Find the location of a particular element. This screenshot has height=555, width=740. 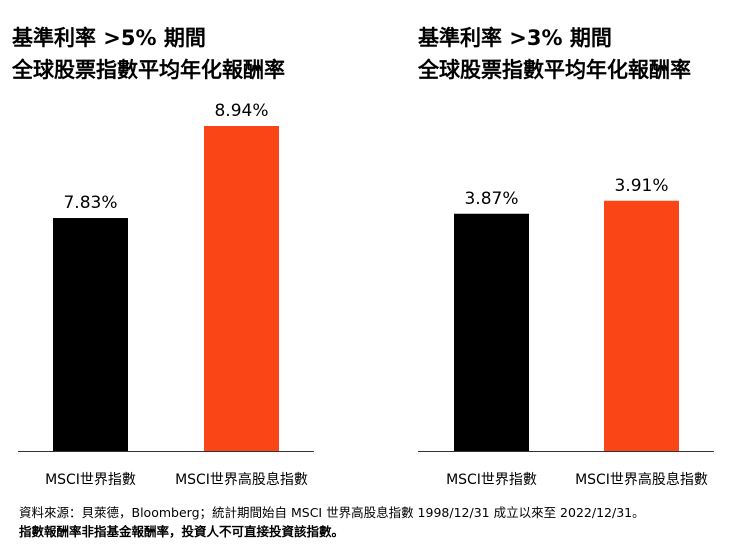

disclaimer-note: 指數報酬率非指基金報酬率，投資人不可直接投資該指數。 is located at coordinates (182, 531).